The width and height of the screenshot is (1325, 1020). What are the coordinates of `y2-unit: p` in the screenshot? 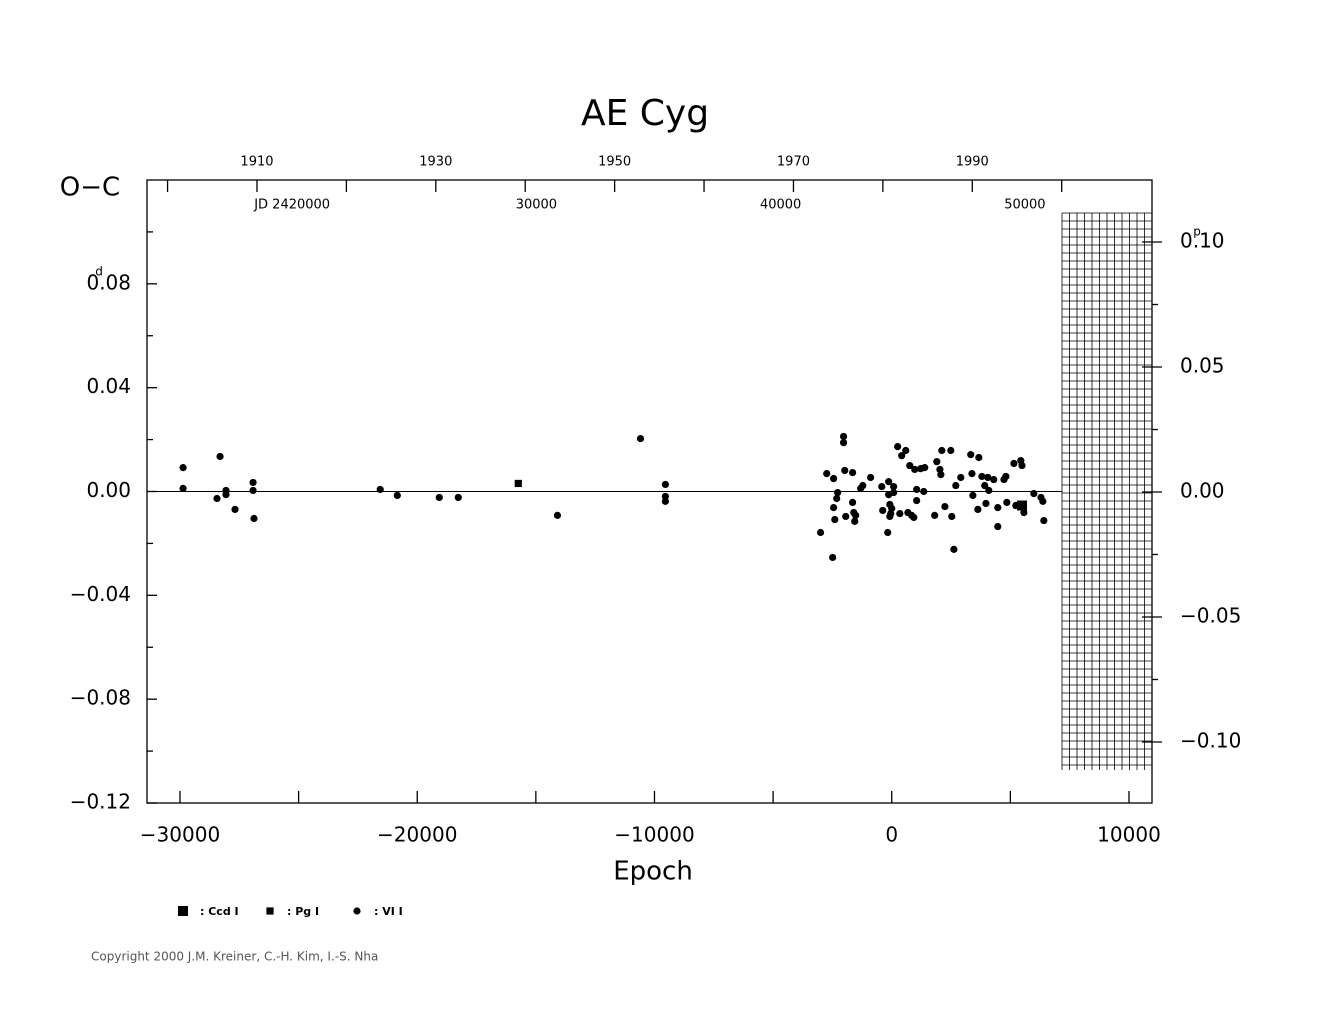 It's located at (1197, 232).